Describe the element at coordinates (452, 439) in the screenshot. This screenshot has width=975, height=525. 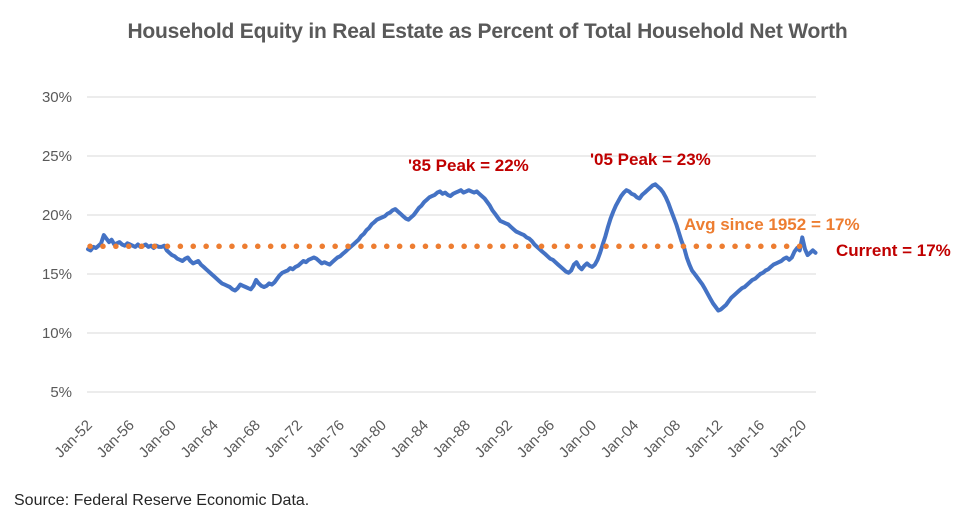
I see `x-axis-tick-label: Jan-88` at that location.